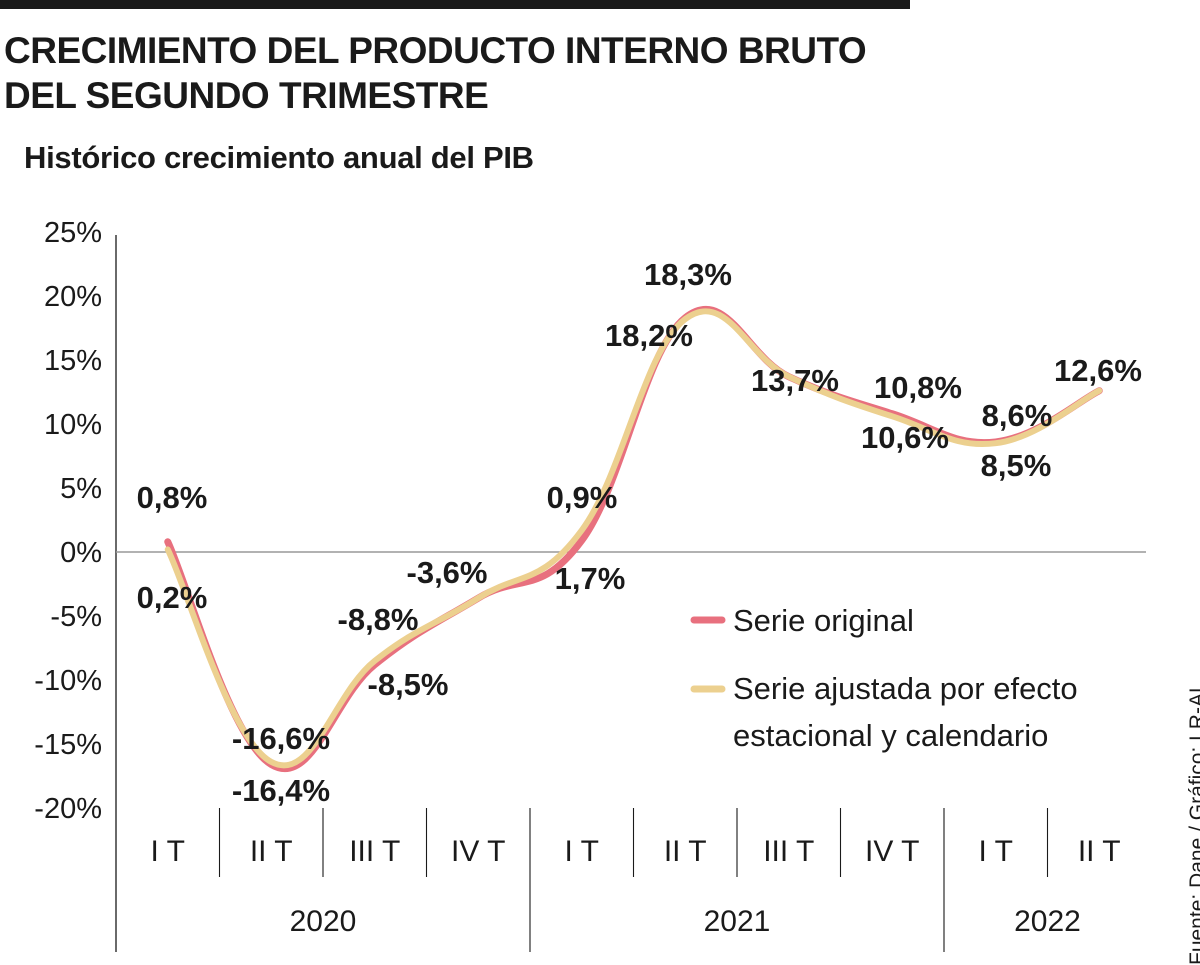 The image size is (1200, 965). I want to click on y-axis-ticks: 25% 20% 15% 10% 5% 0% -5% -10% -15% -20%, so click(68, 521).